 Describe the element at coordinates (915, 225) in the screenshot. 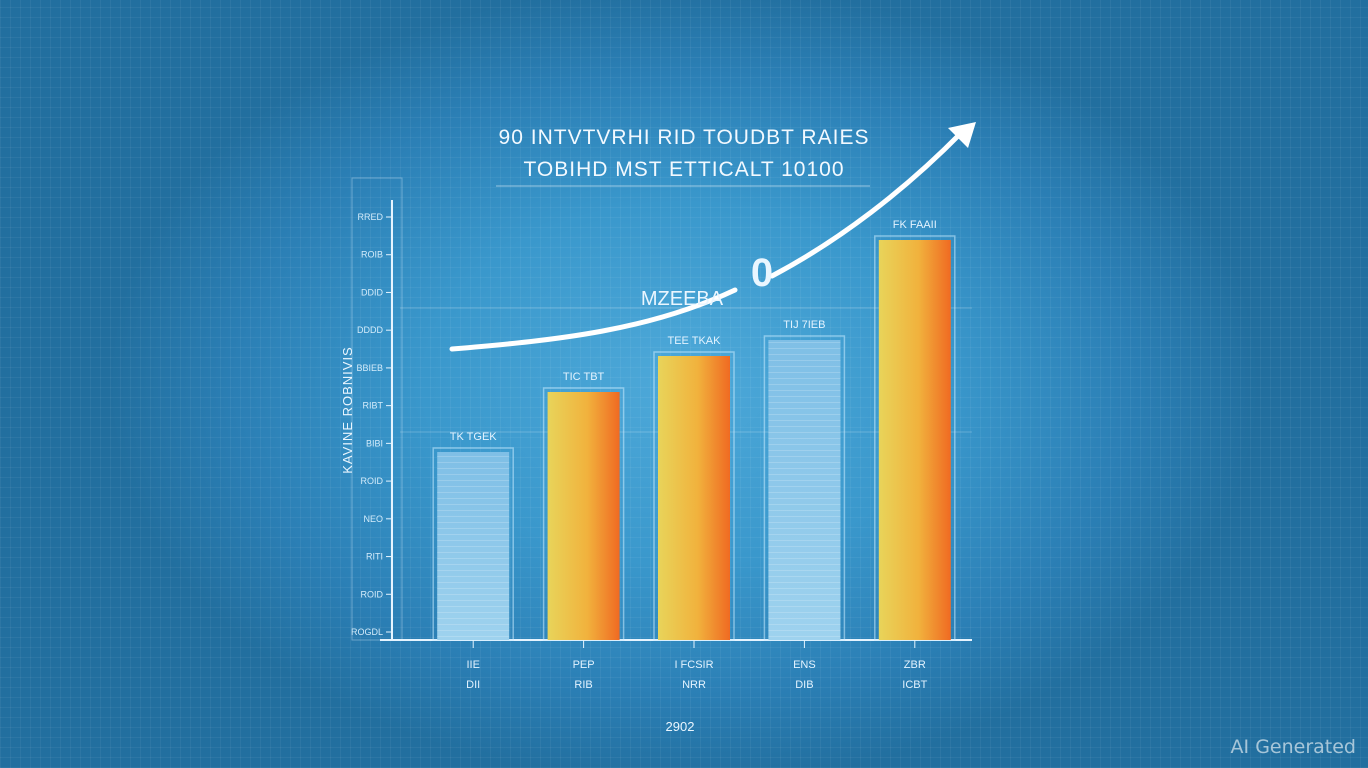

I see `value-label: FK FAAII` at that location.